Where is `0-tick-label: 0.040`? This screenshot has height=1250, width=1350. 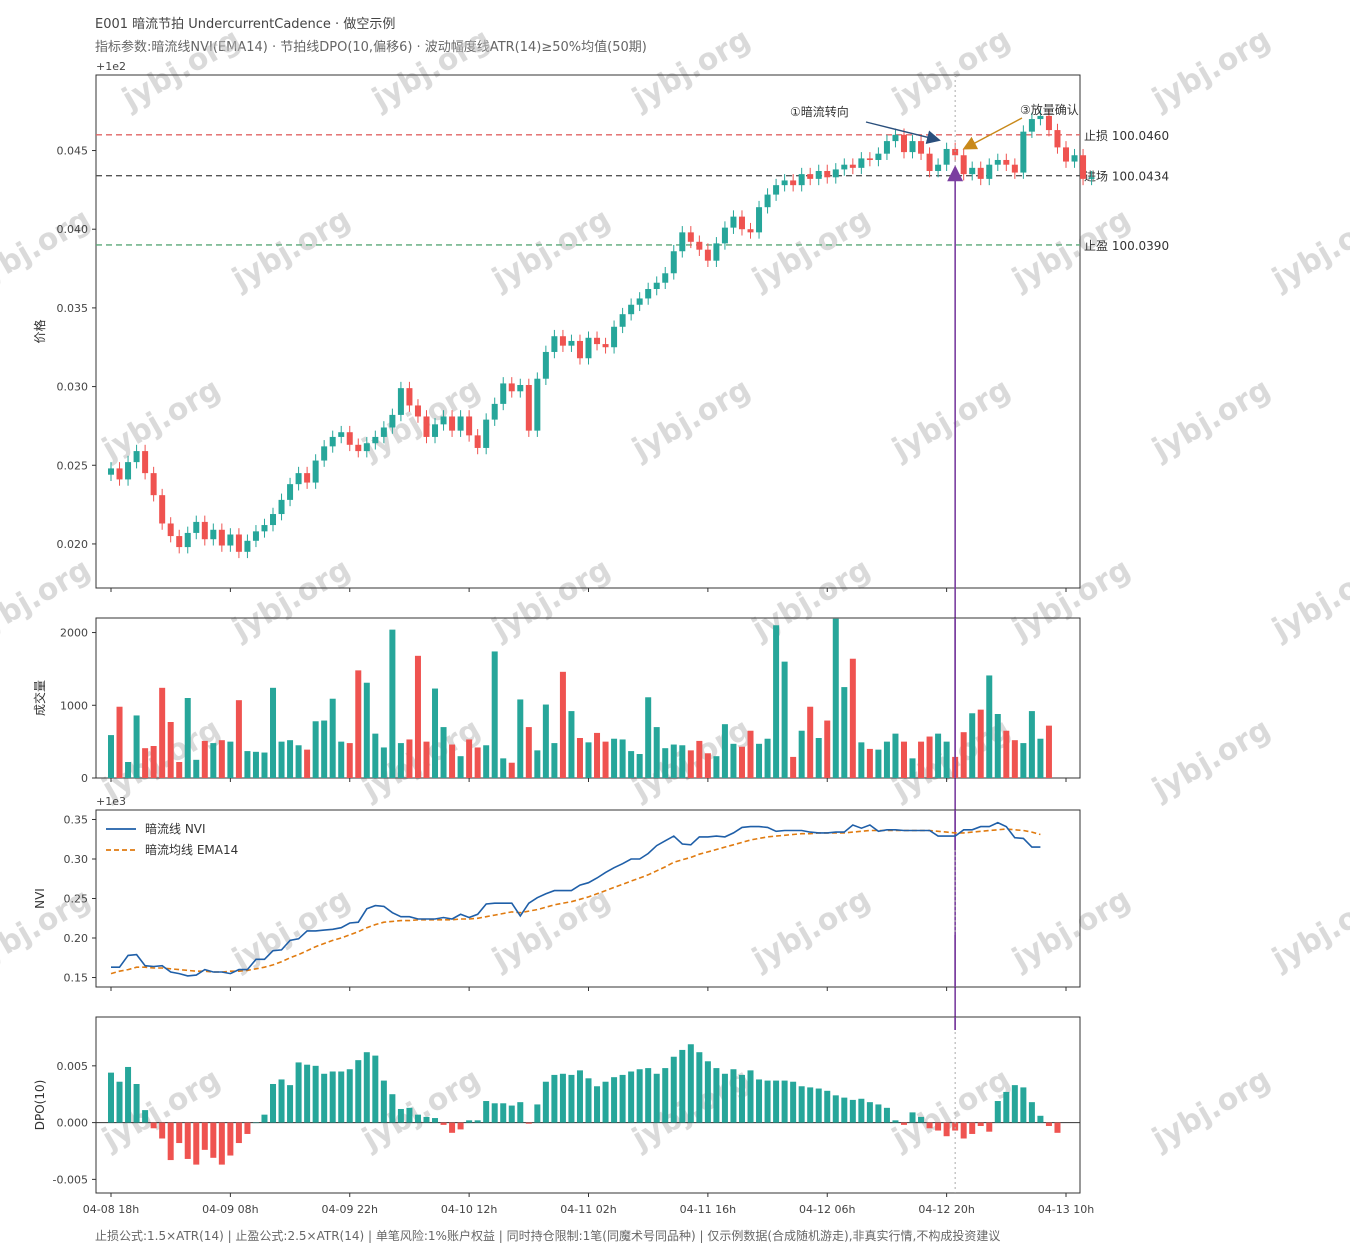 0-tick-label: 0.040 is located at coordinates (73, 229).